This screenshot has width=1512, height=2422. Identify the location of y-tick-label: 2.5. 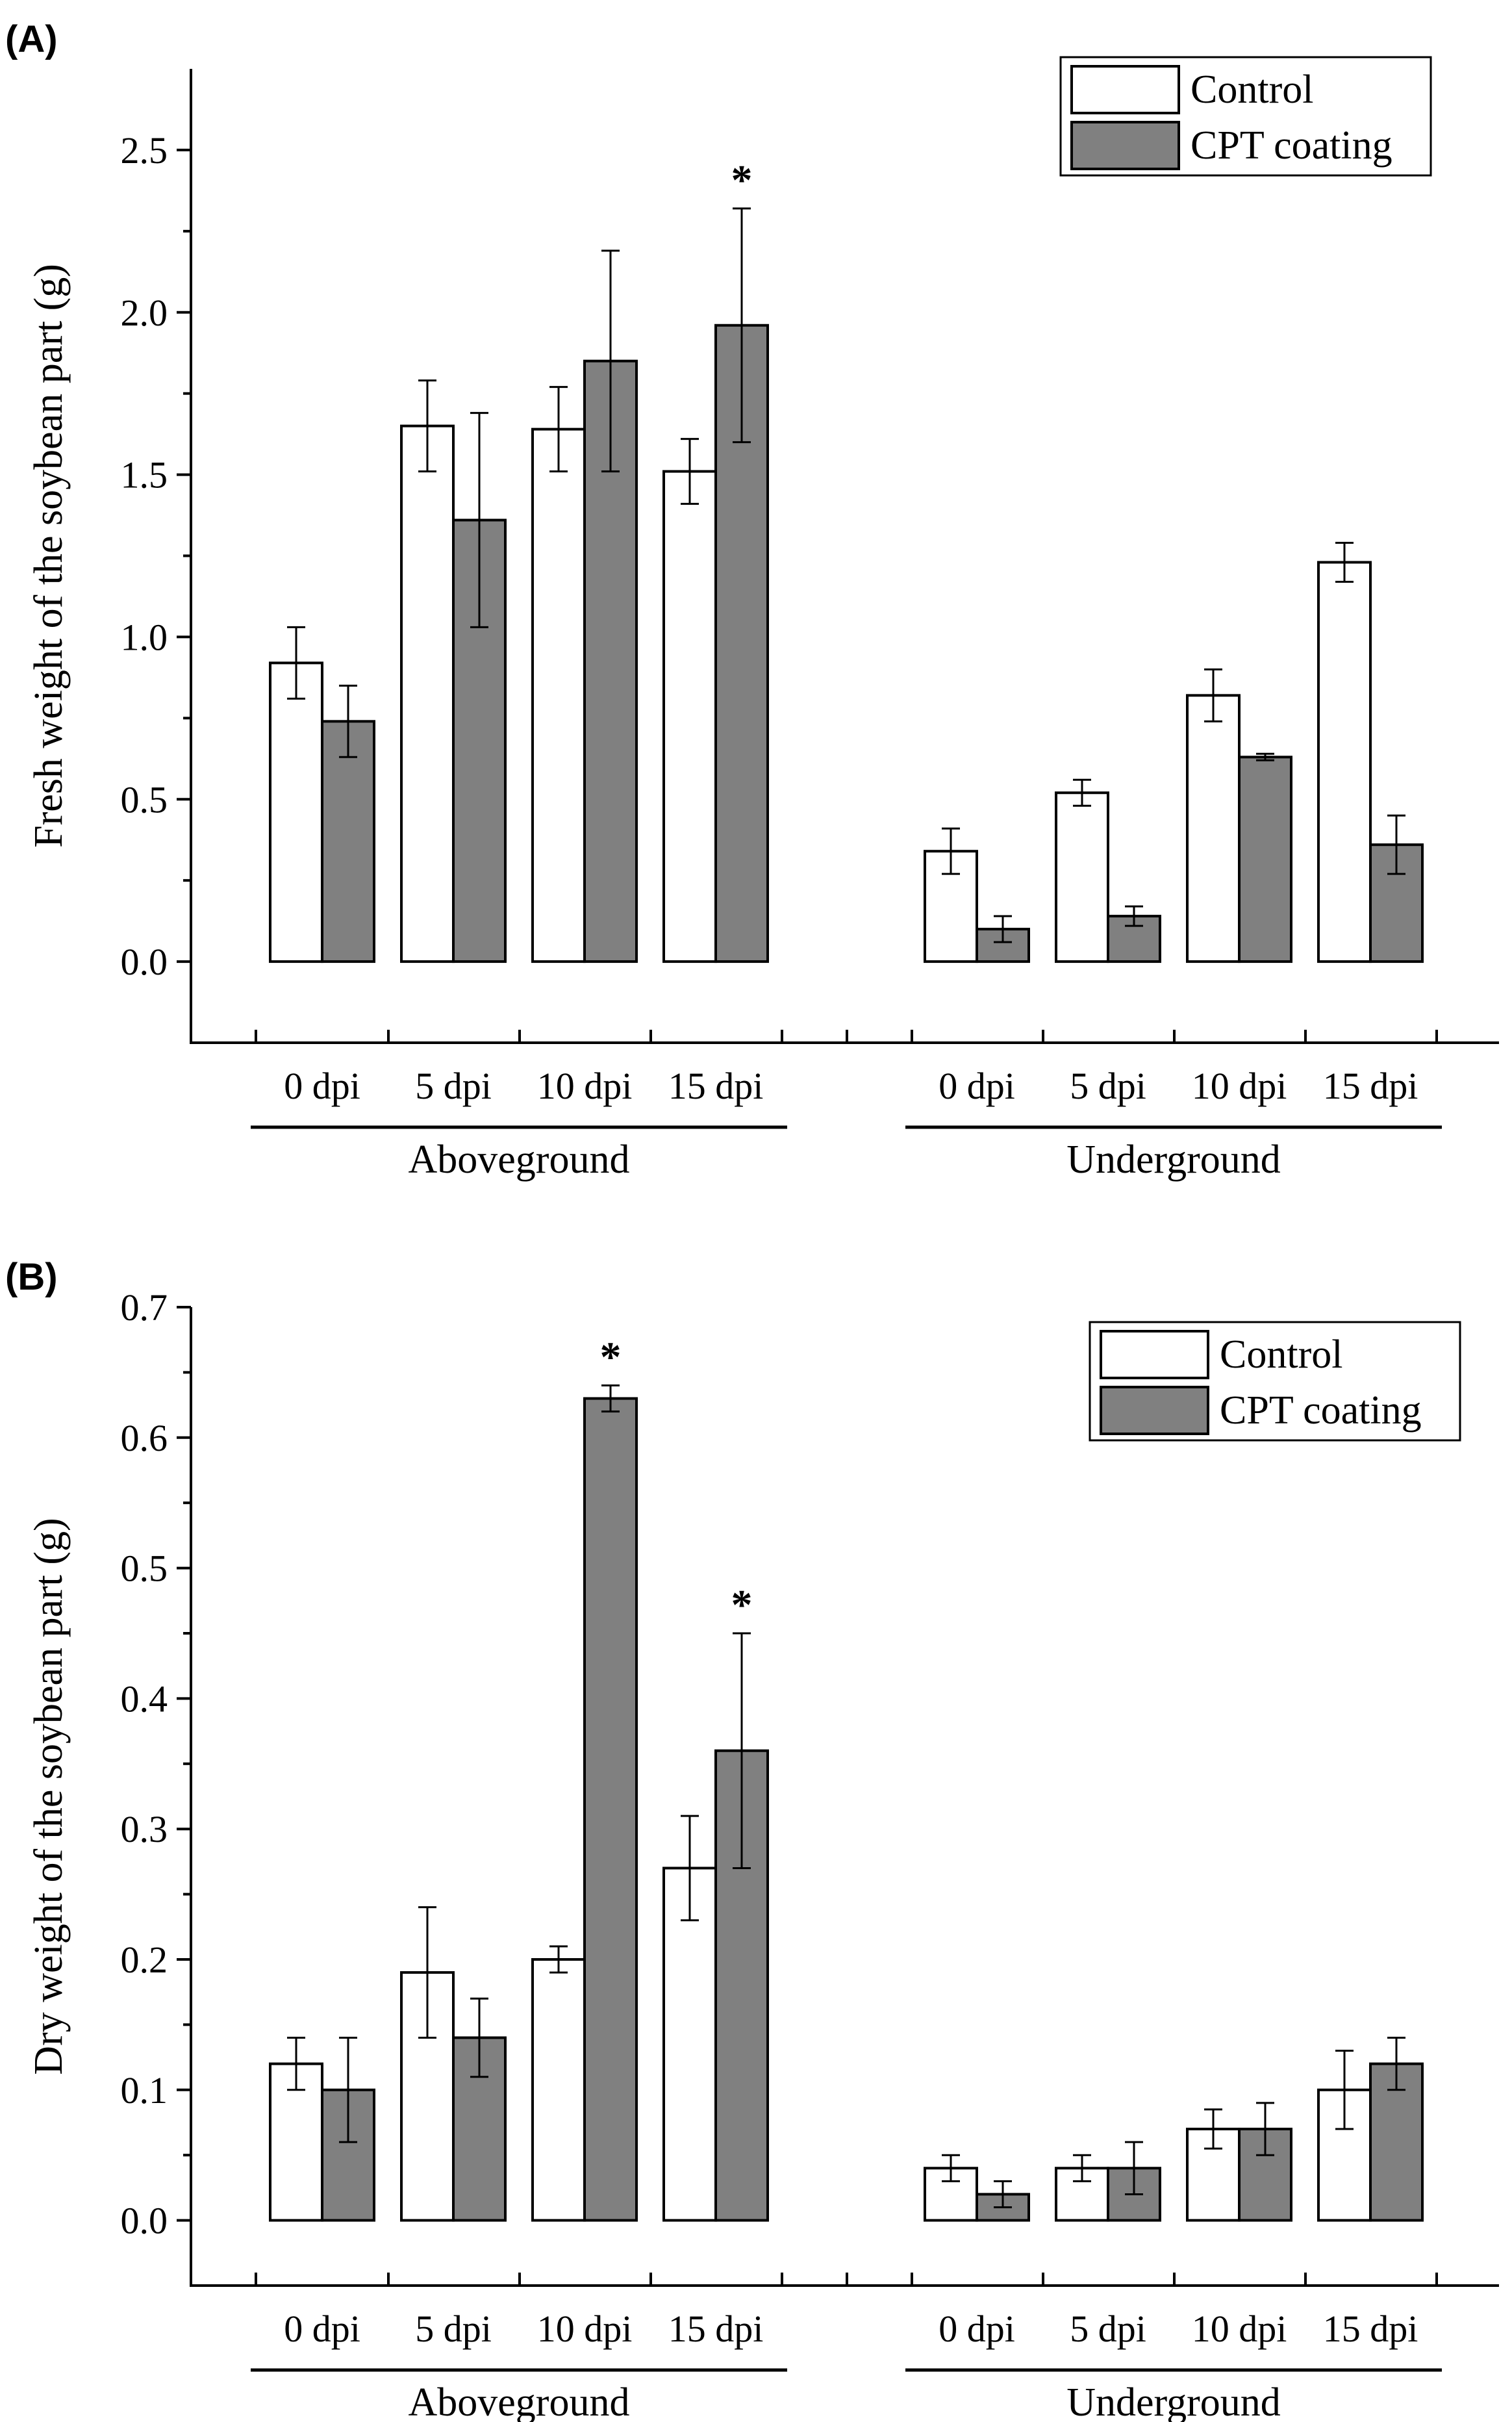
(144, 150).